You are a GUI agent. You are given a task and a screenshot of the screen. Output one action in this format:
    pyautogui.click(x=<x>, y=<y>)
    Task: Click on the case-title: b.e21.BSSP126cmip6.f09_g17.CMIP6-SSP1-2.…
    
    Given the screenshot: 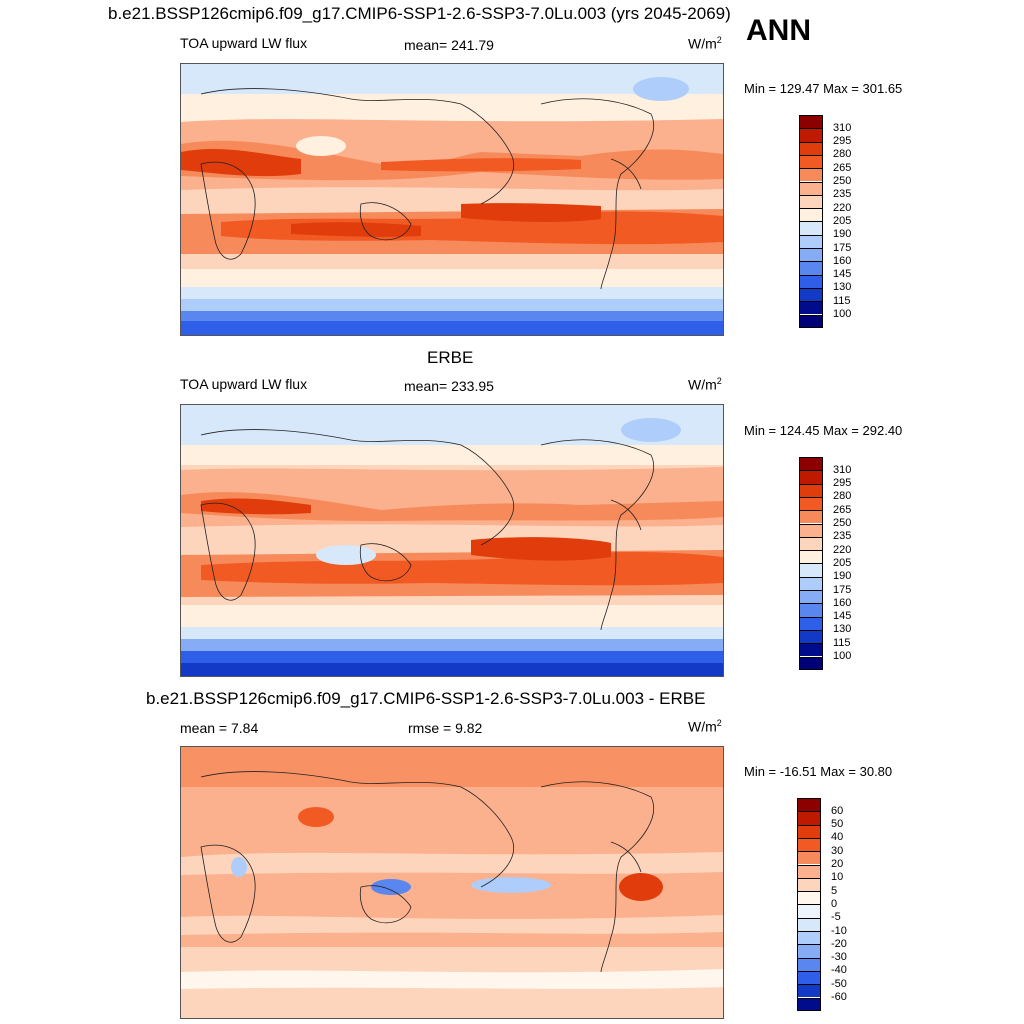 What is the action you would take?
    pyautogui.click(x=419, y=13)
    